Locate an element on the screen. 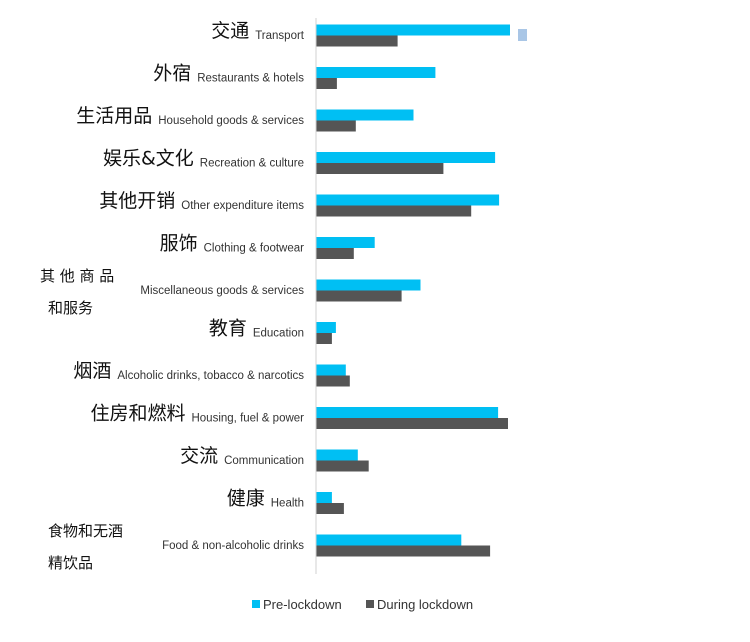  category-label-zh-7: 教育 is located at coordinates (228, 329).